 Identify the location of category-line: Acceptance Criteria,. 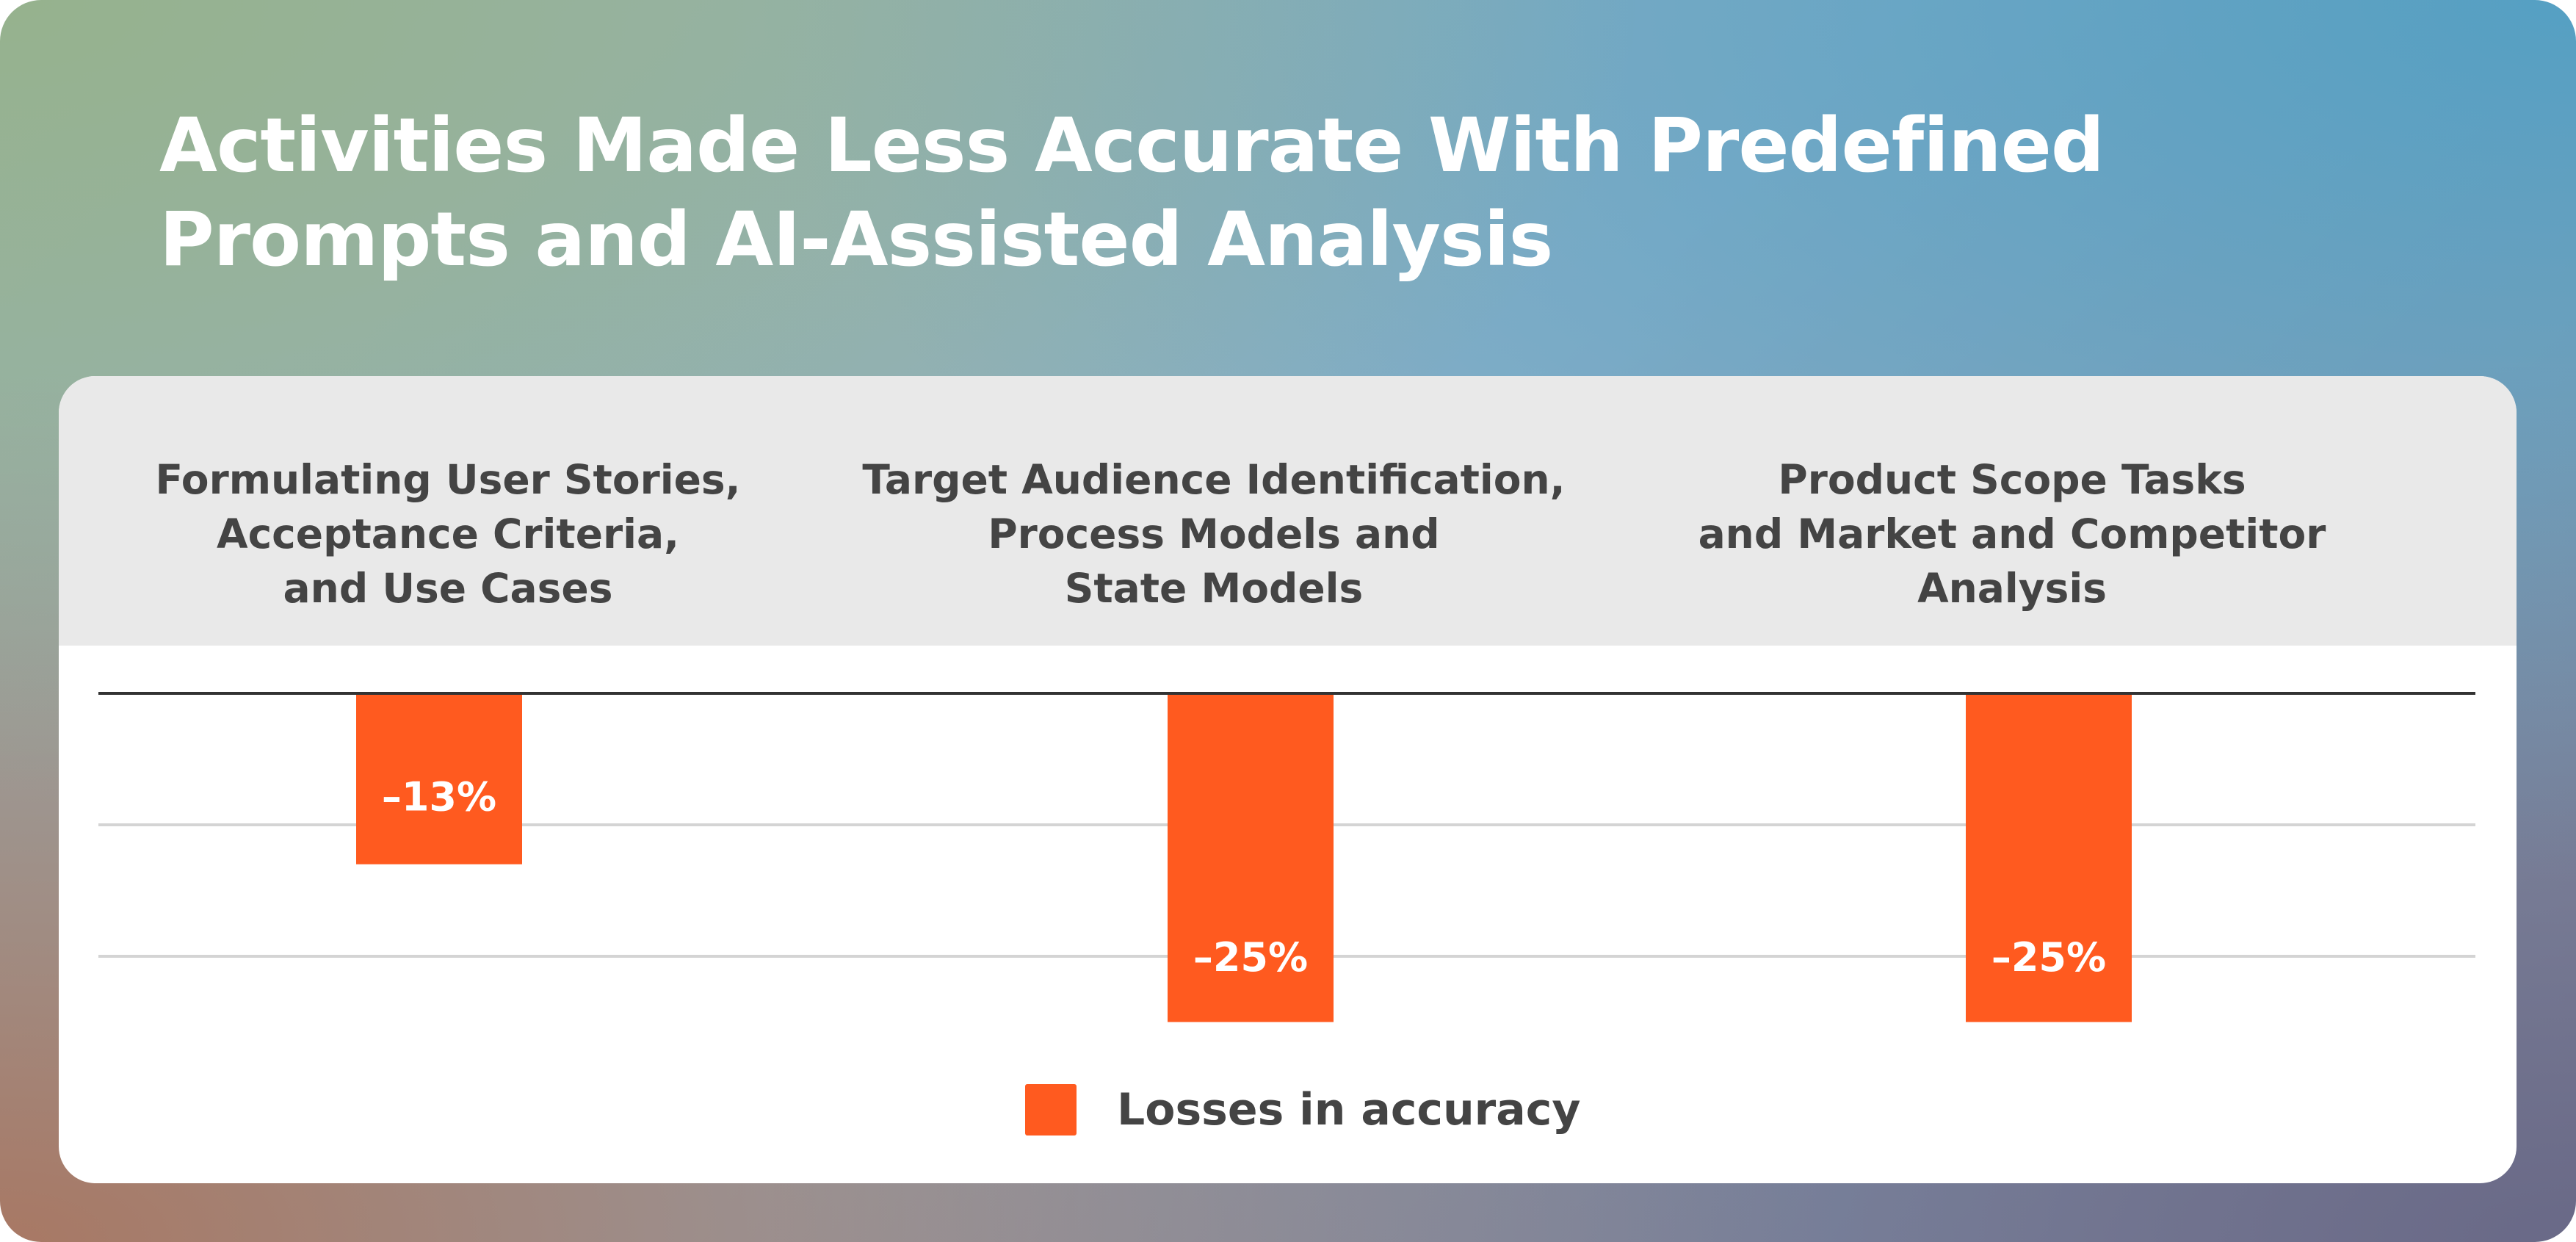
(448, 533).